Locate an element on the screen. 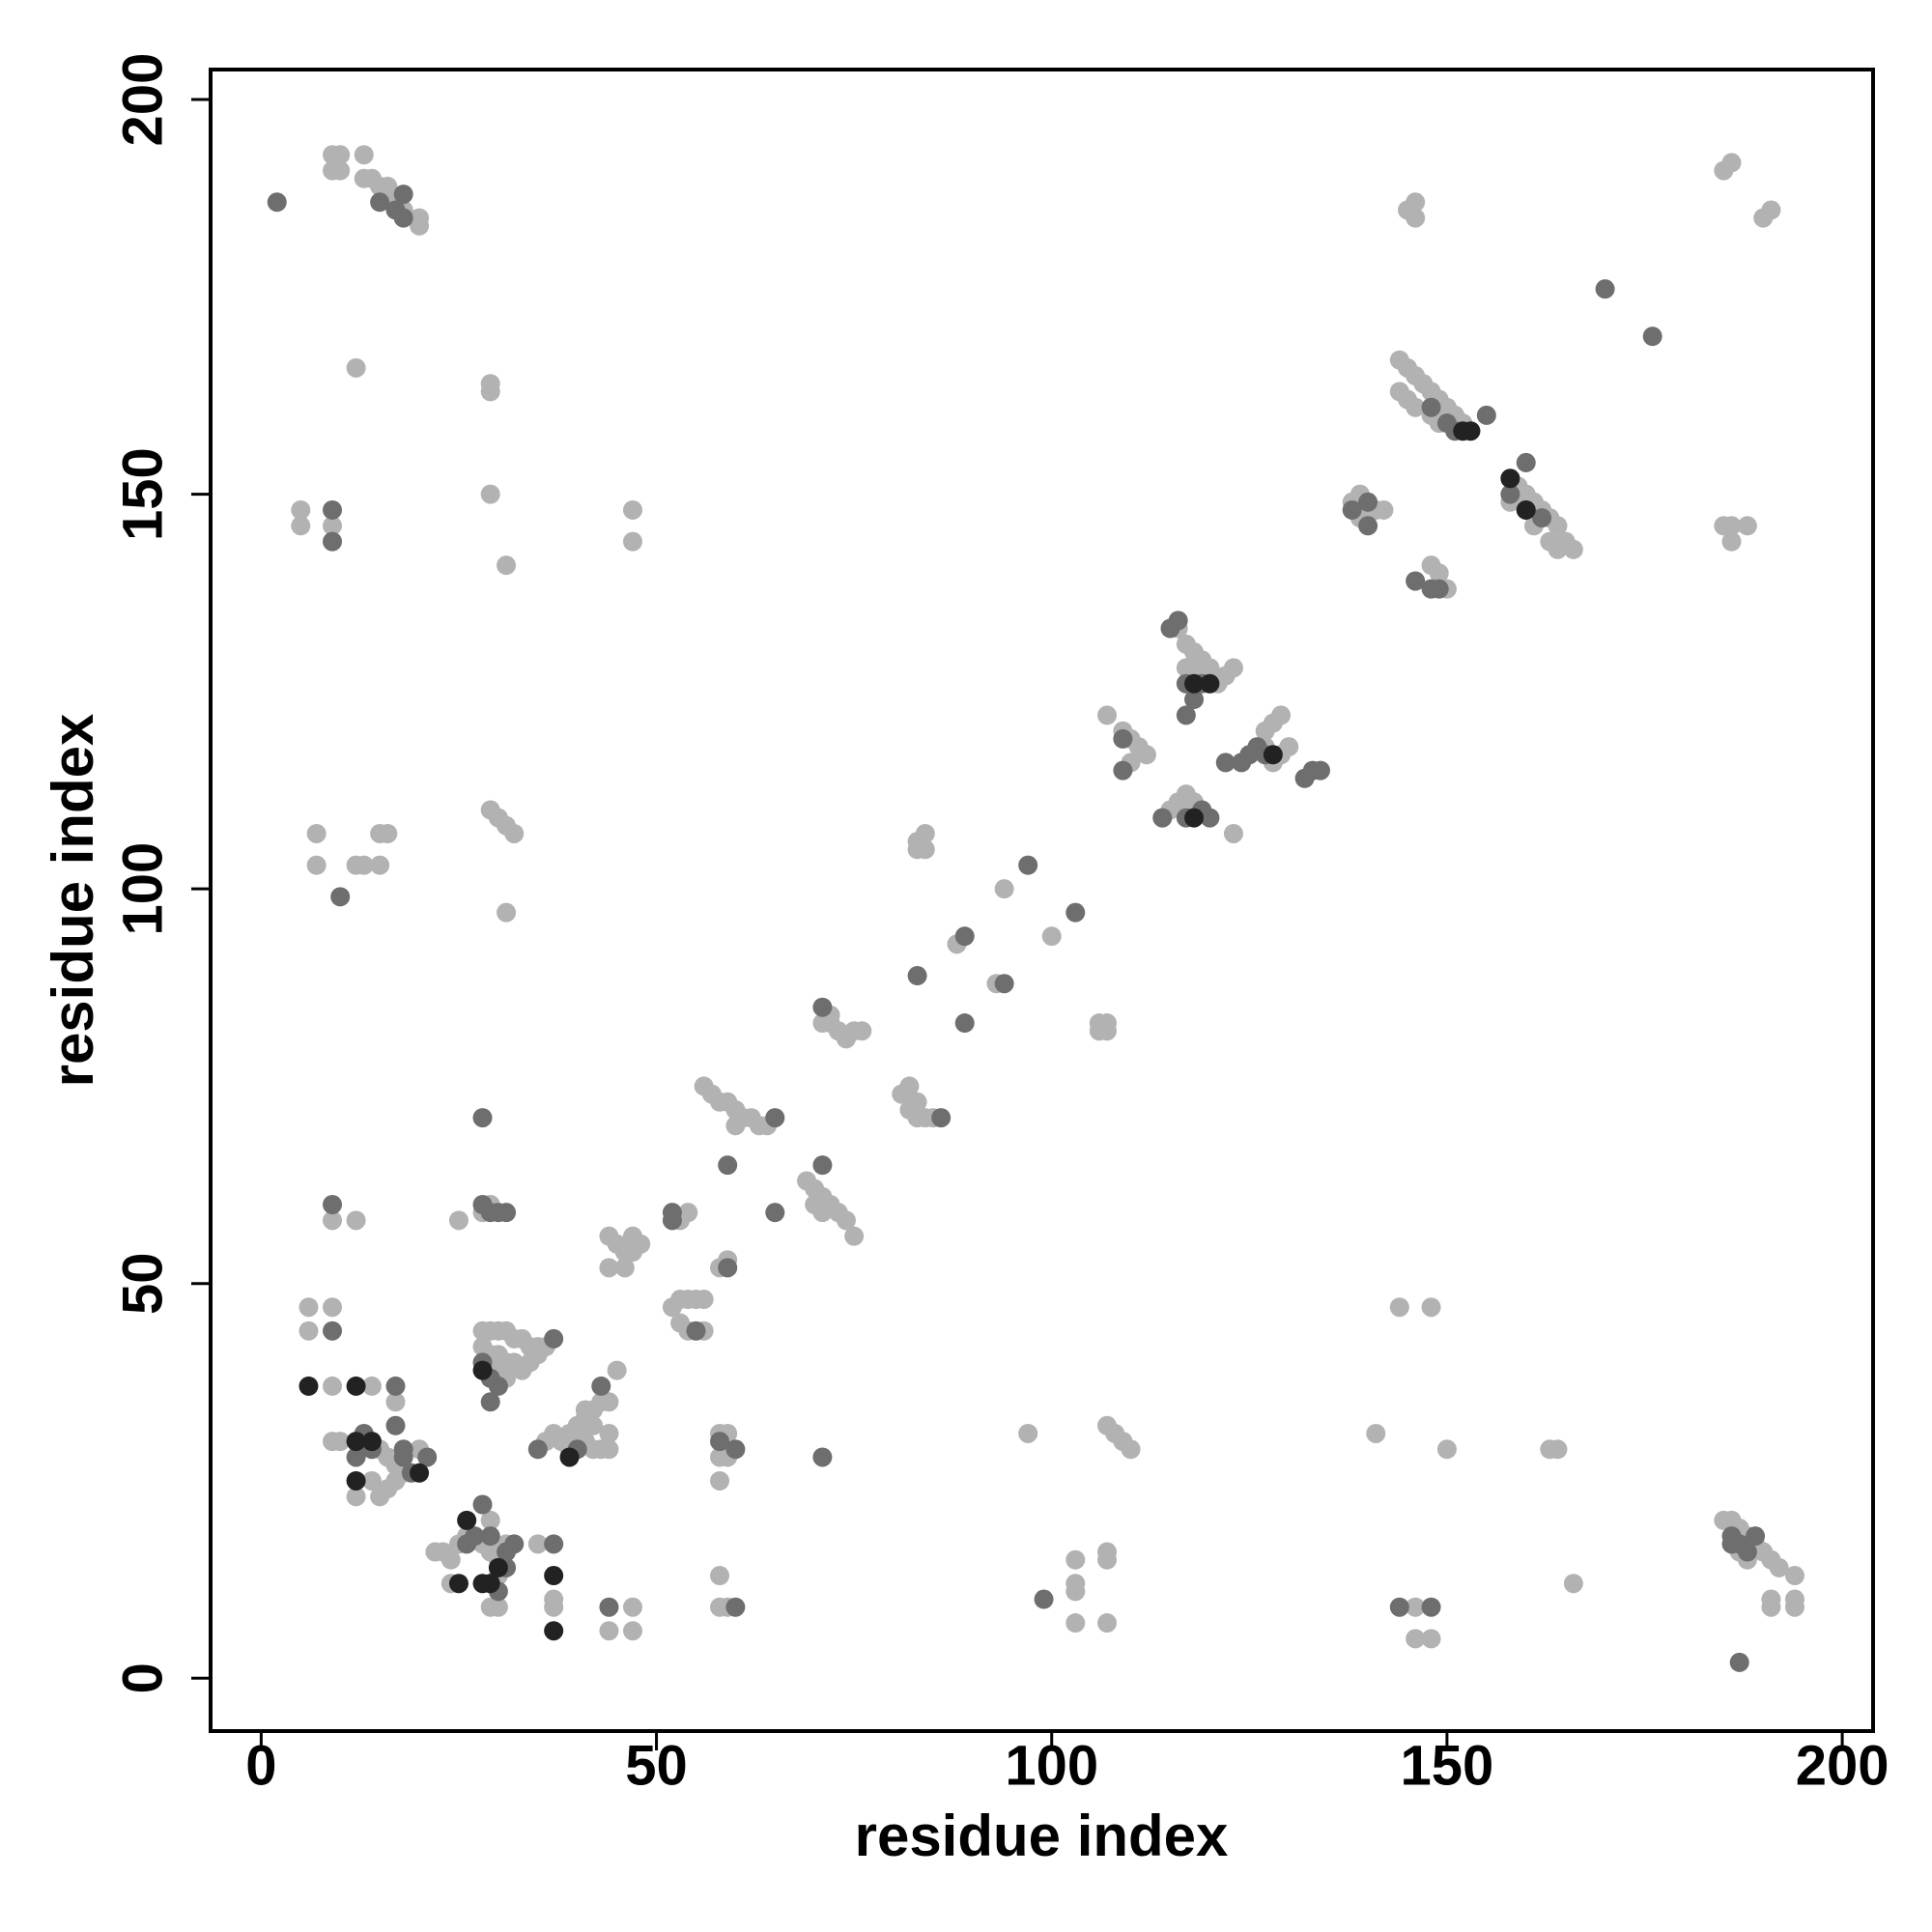 Image resolution: width=1932 pixels, height=1932 pixels. y-tick-label: 200 is located at coordinates (142, 100).